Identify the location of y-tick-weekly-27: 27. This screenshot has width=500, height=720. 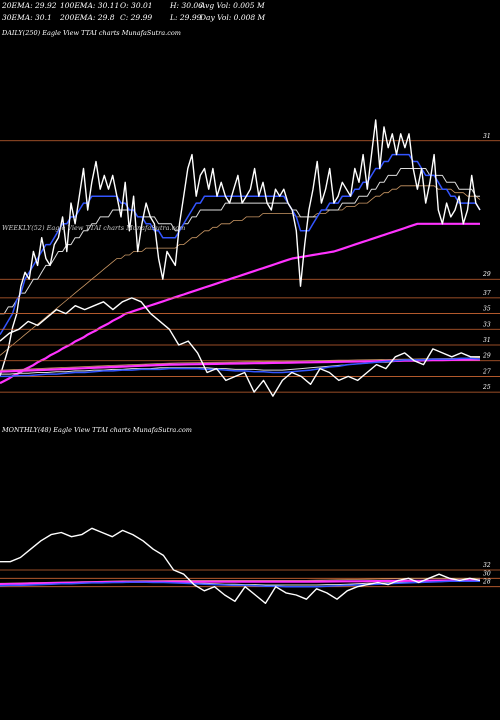
(486, 371).